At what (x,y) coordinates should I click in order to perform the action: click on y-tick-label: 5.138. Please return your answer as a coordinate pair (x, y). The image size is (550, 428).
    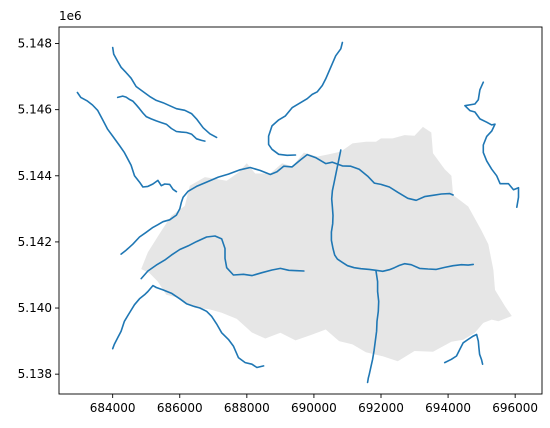
    Looking at the image, I should click on (35, 374).